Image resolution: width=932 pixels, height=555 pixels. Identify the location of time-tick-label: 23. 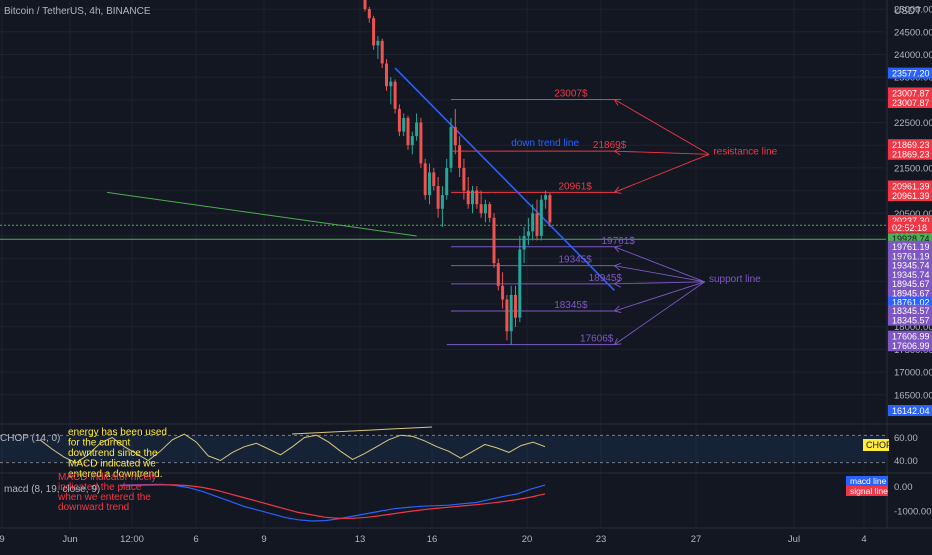
(601, 539).